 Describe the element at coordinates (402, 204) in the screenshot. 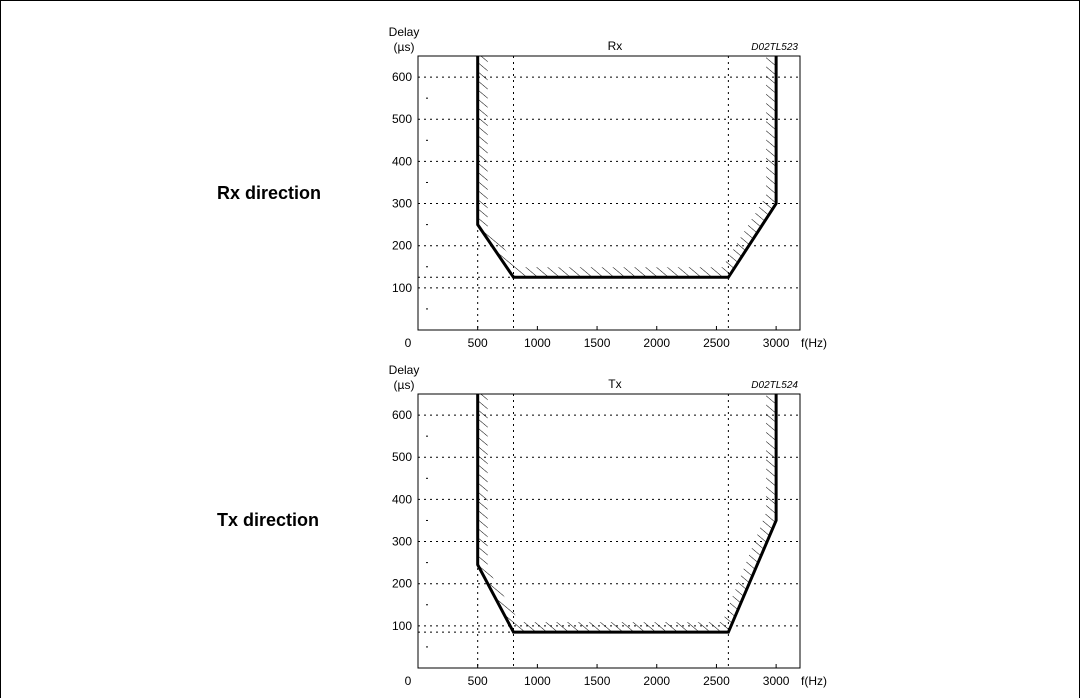

I see `rx-y-tick-label: 300` at that location.